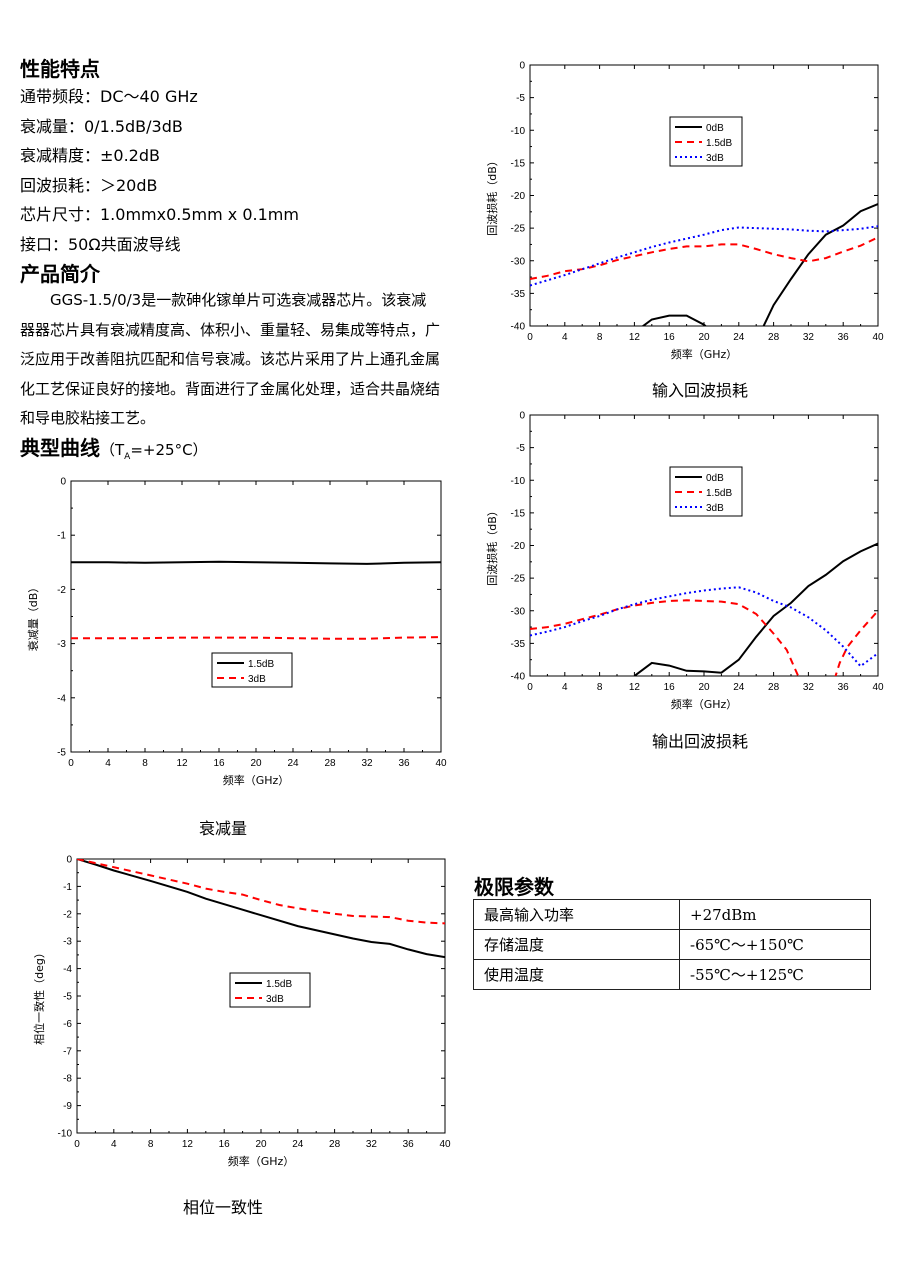  What do you see at coordinates (60, 69) in the screenshot?
I see `features-heading: 性能特点` at bounding box center [60, 69].